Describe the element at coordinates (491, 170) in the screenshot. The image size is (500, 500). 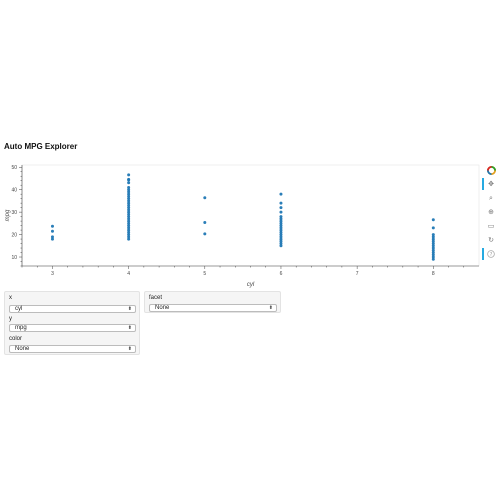
I see `bokeh-logo-icon` at that location.